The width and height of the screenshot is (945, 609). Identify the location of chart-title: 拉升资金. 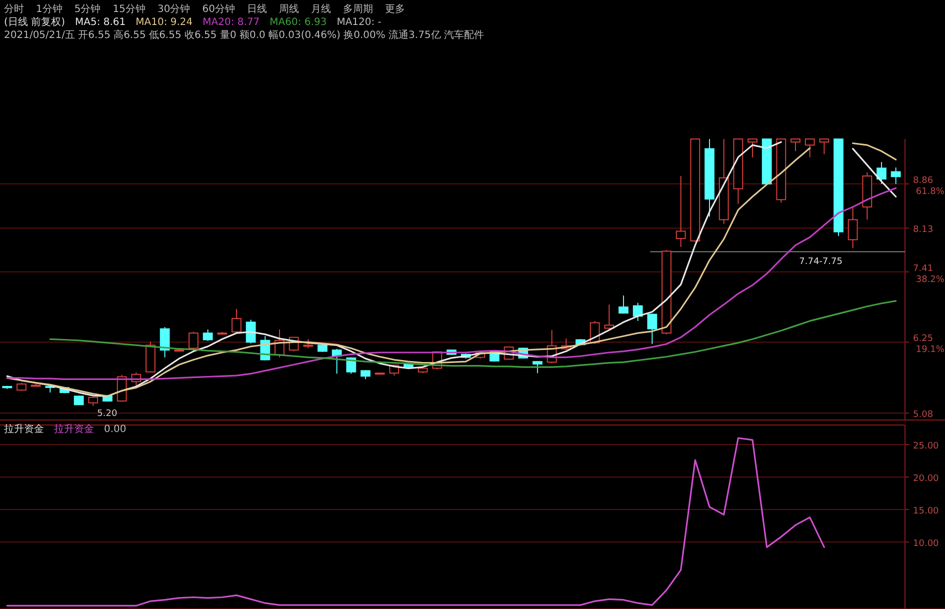
(24, 429).